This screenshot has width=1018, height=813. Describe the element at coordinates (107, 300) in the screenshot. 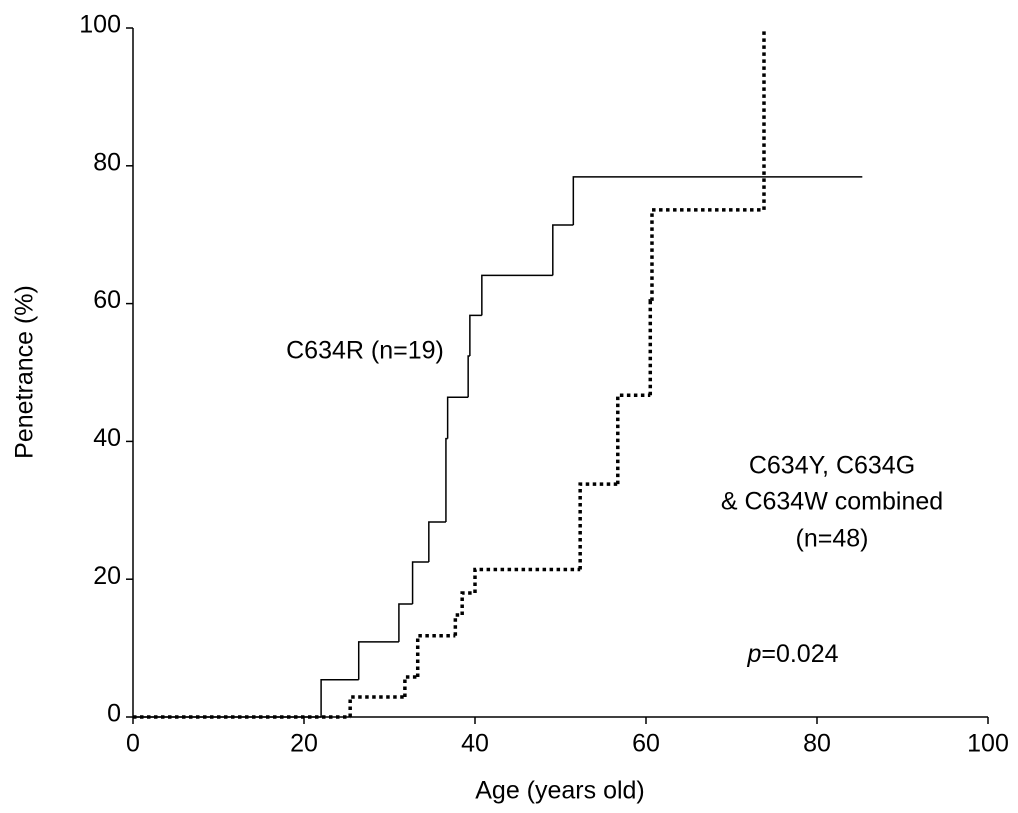

I see `y-tick-label: 60` at that location.